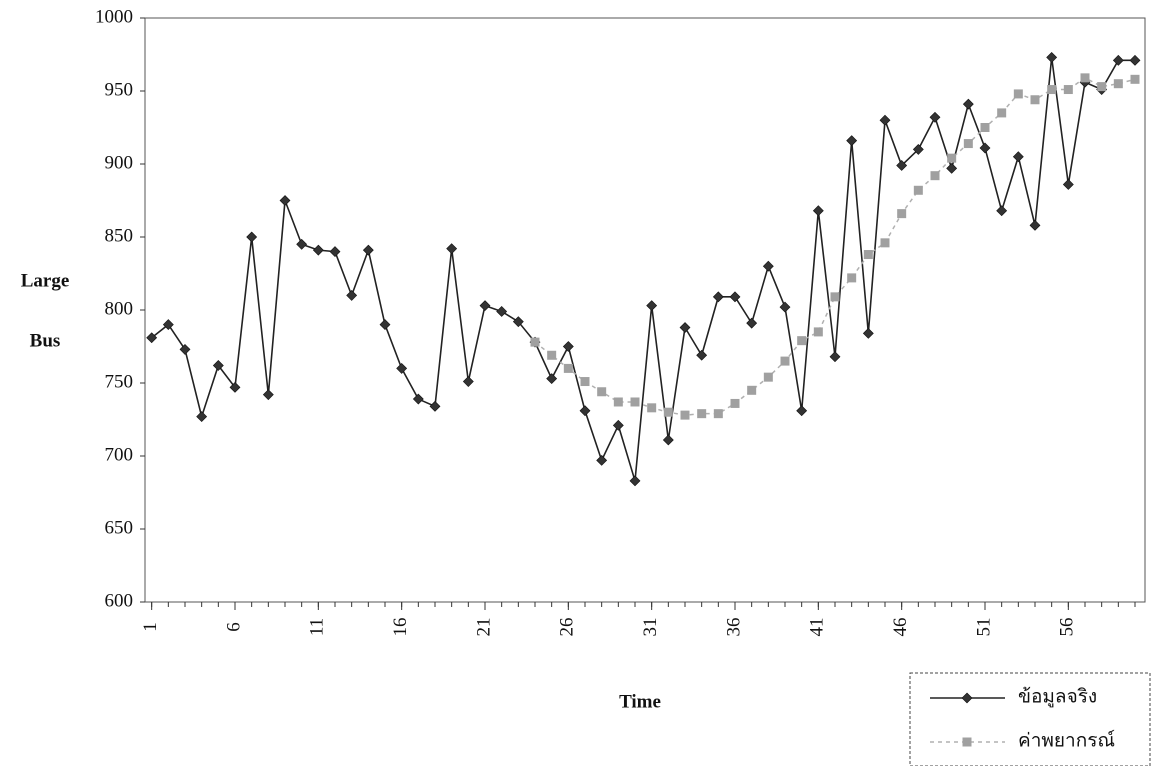 The height and width of the screenshot is (771, 1157). I want to click on x-tick-label: 11, so click(317, 627).